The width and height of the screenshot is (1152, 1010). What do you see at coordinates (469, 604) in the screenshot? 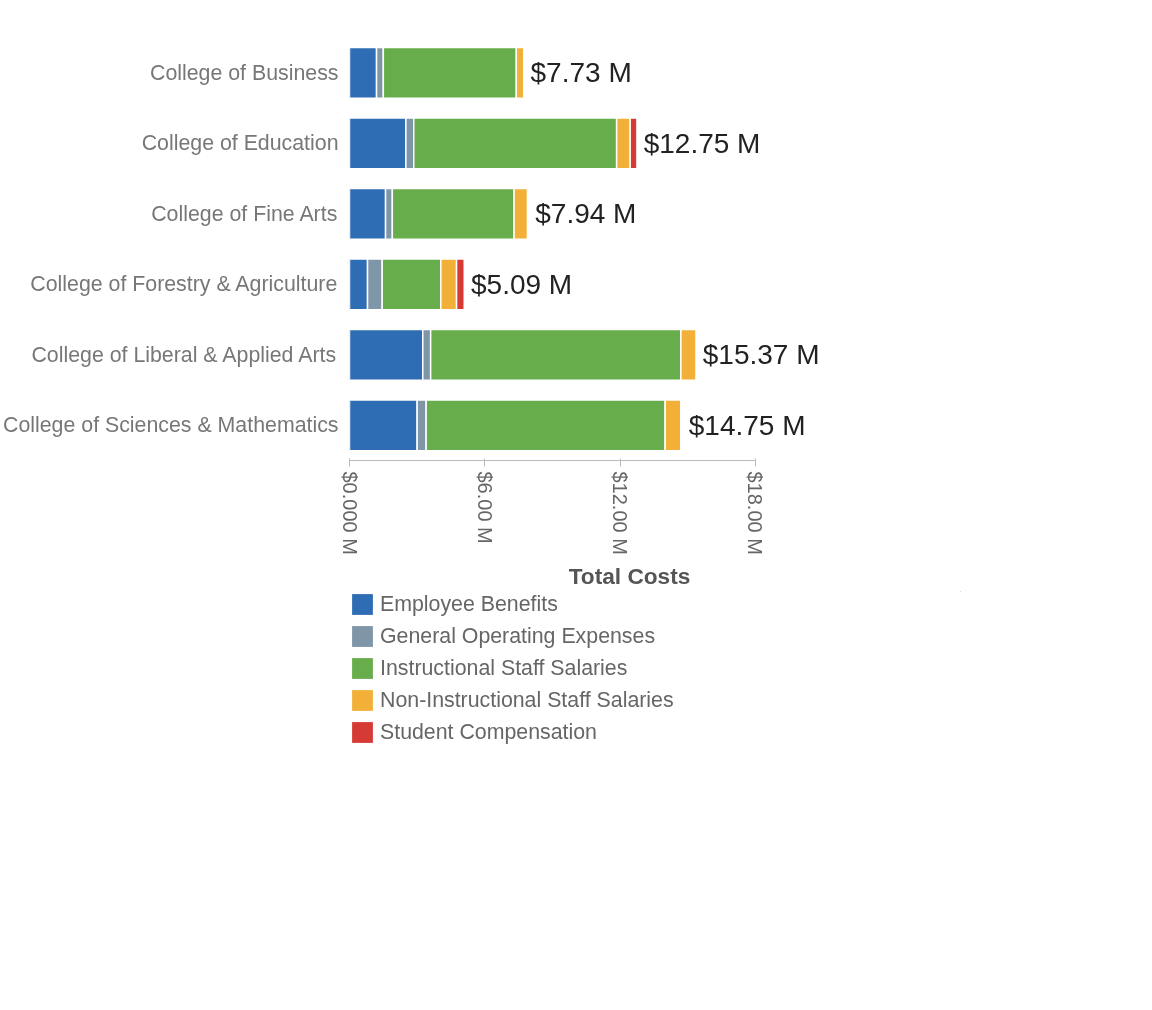
I see `legend-label: Employee Benefits` at bounding box center [469, 604].